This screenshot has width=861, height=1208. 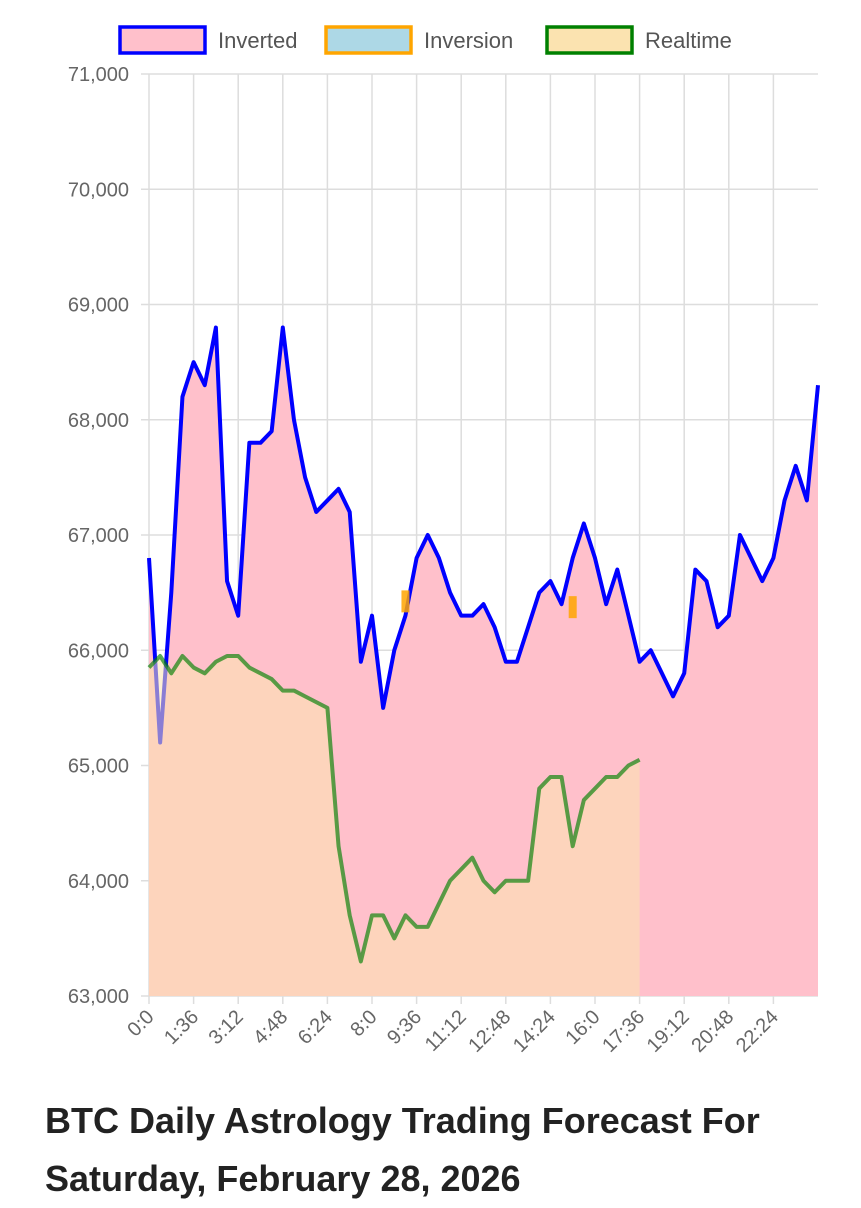 I want to click on y-tick-label: 64,000, so click(x=98, y=882).